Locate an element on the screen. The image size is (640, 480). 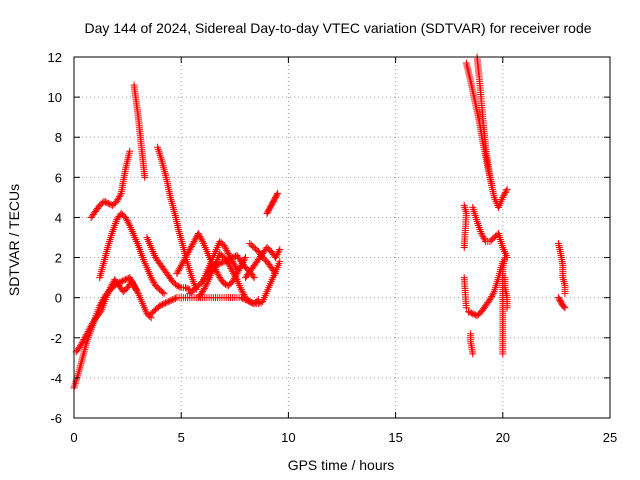
x-tick-label: 25 is located at coordinates (610, 437).